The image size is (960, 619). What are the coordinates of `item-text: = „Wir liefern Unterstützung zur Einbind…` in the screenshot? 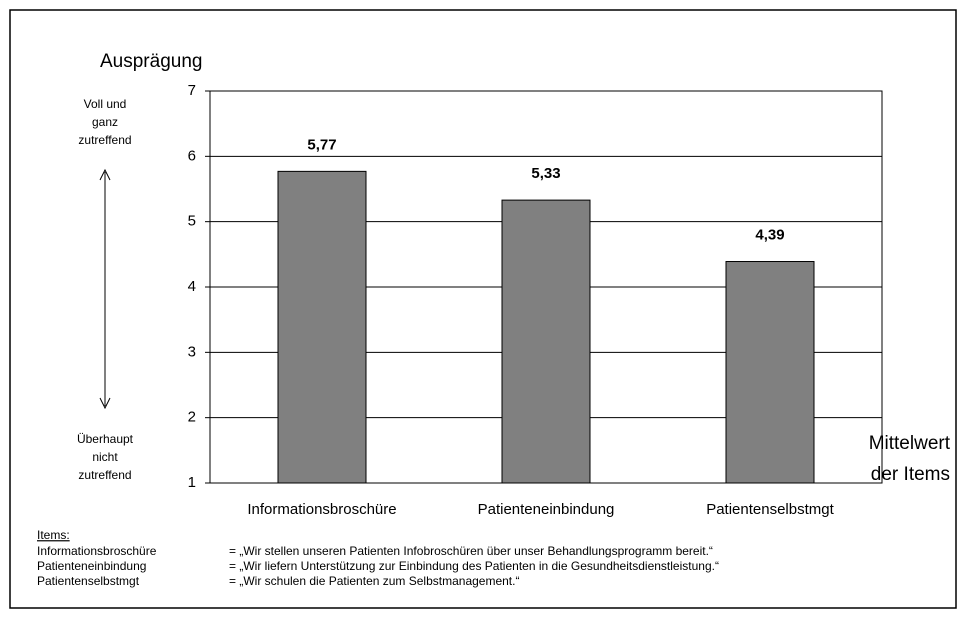 It's located at (474, 566).